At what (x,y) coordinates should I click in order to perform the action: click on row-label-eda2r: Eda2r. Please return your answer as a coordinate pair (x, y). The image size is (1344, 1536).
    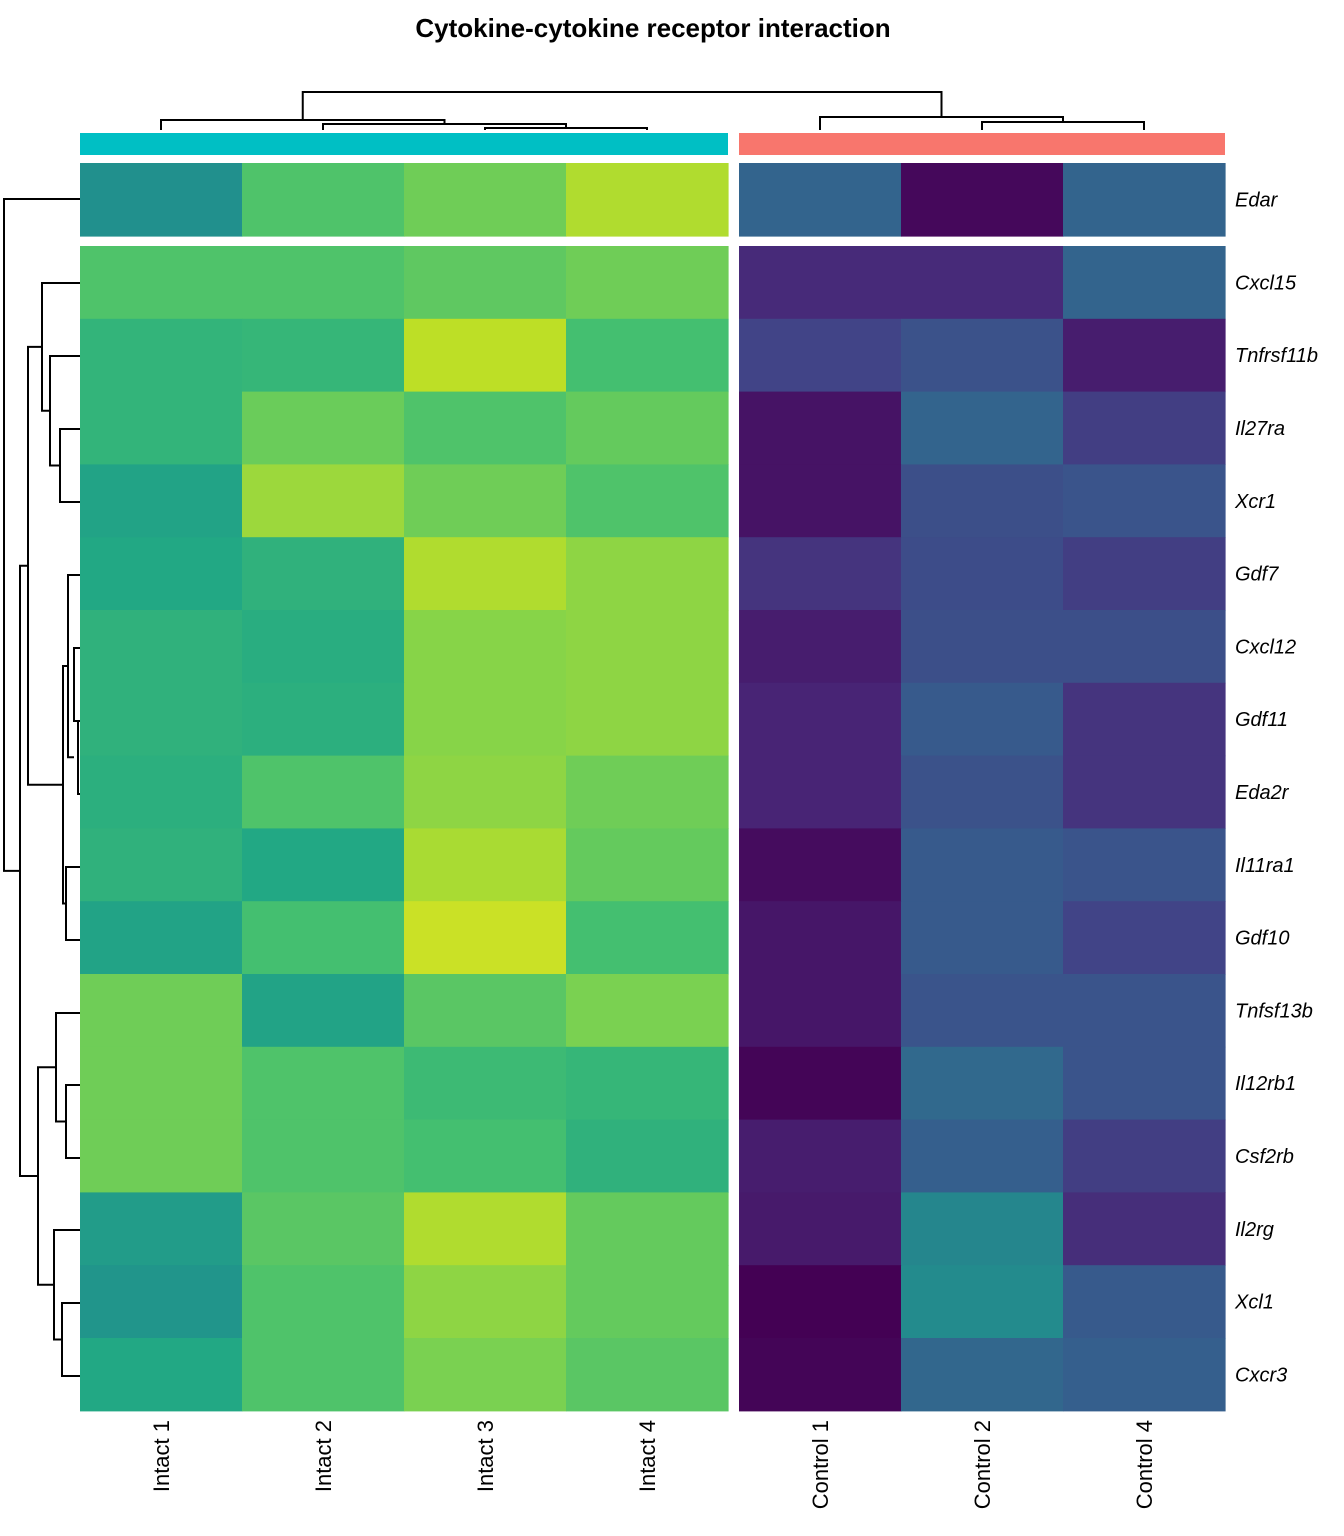
    Looking at the image, I should click on (1262, 793).